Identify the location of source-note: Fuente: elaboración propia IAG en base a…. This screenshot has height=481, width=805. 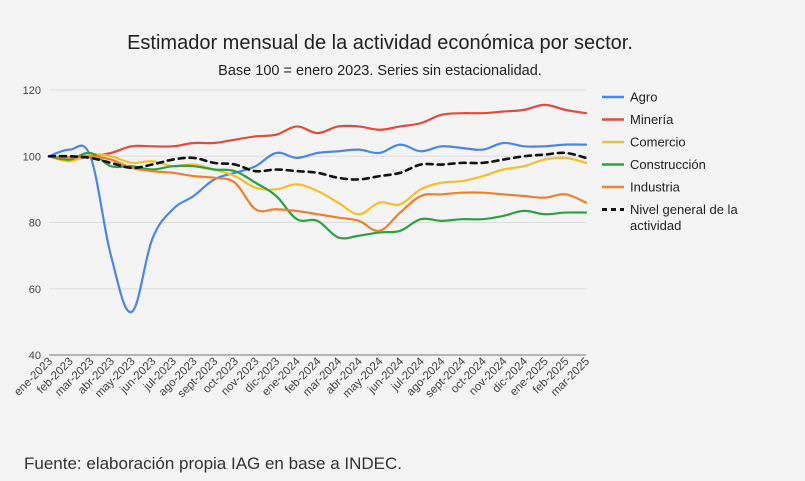
(213, 463).